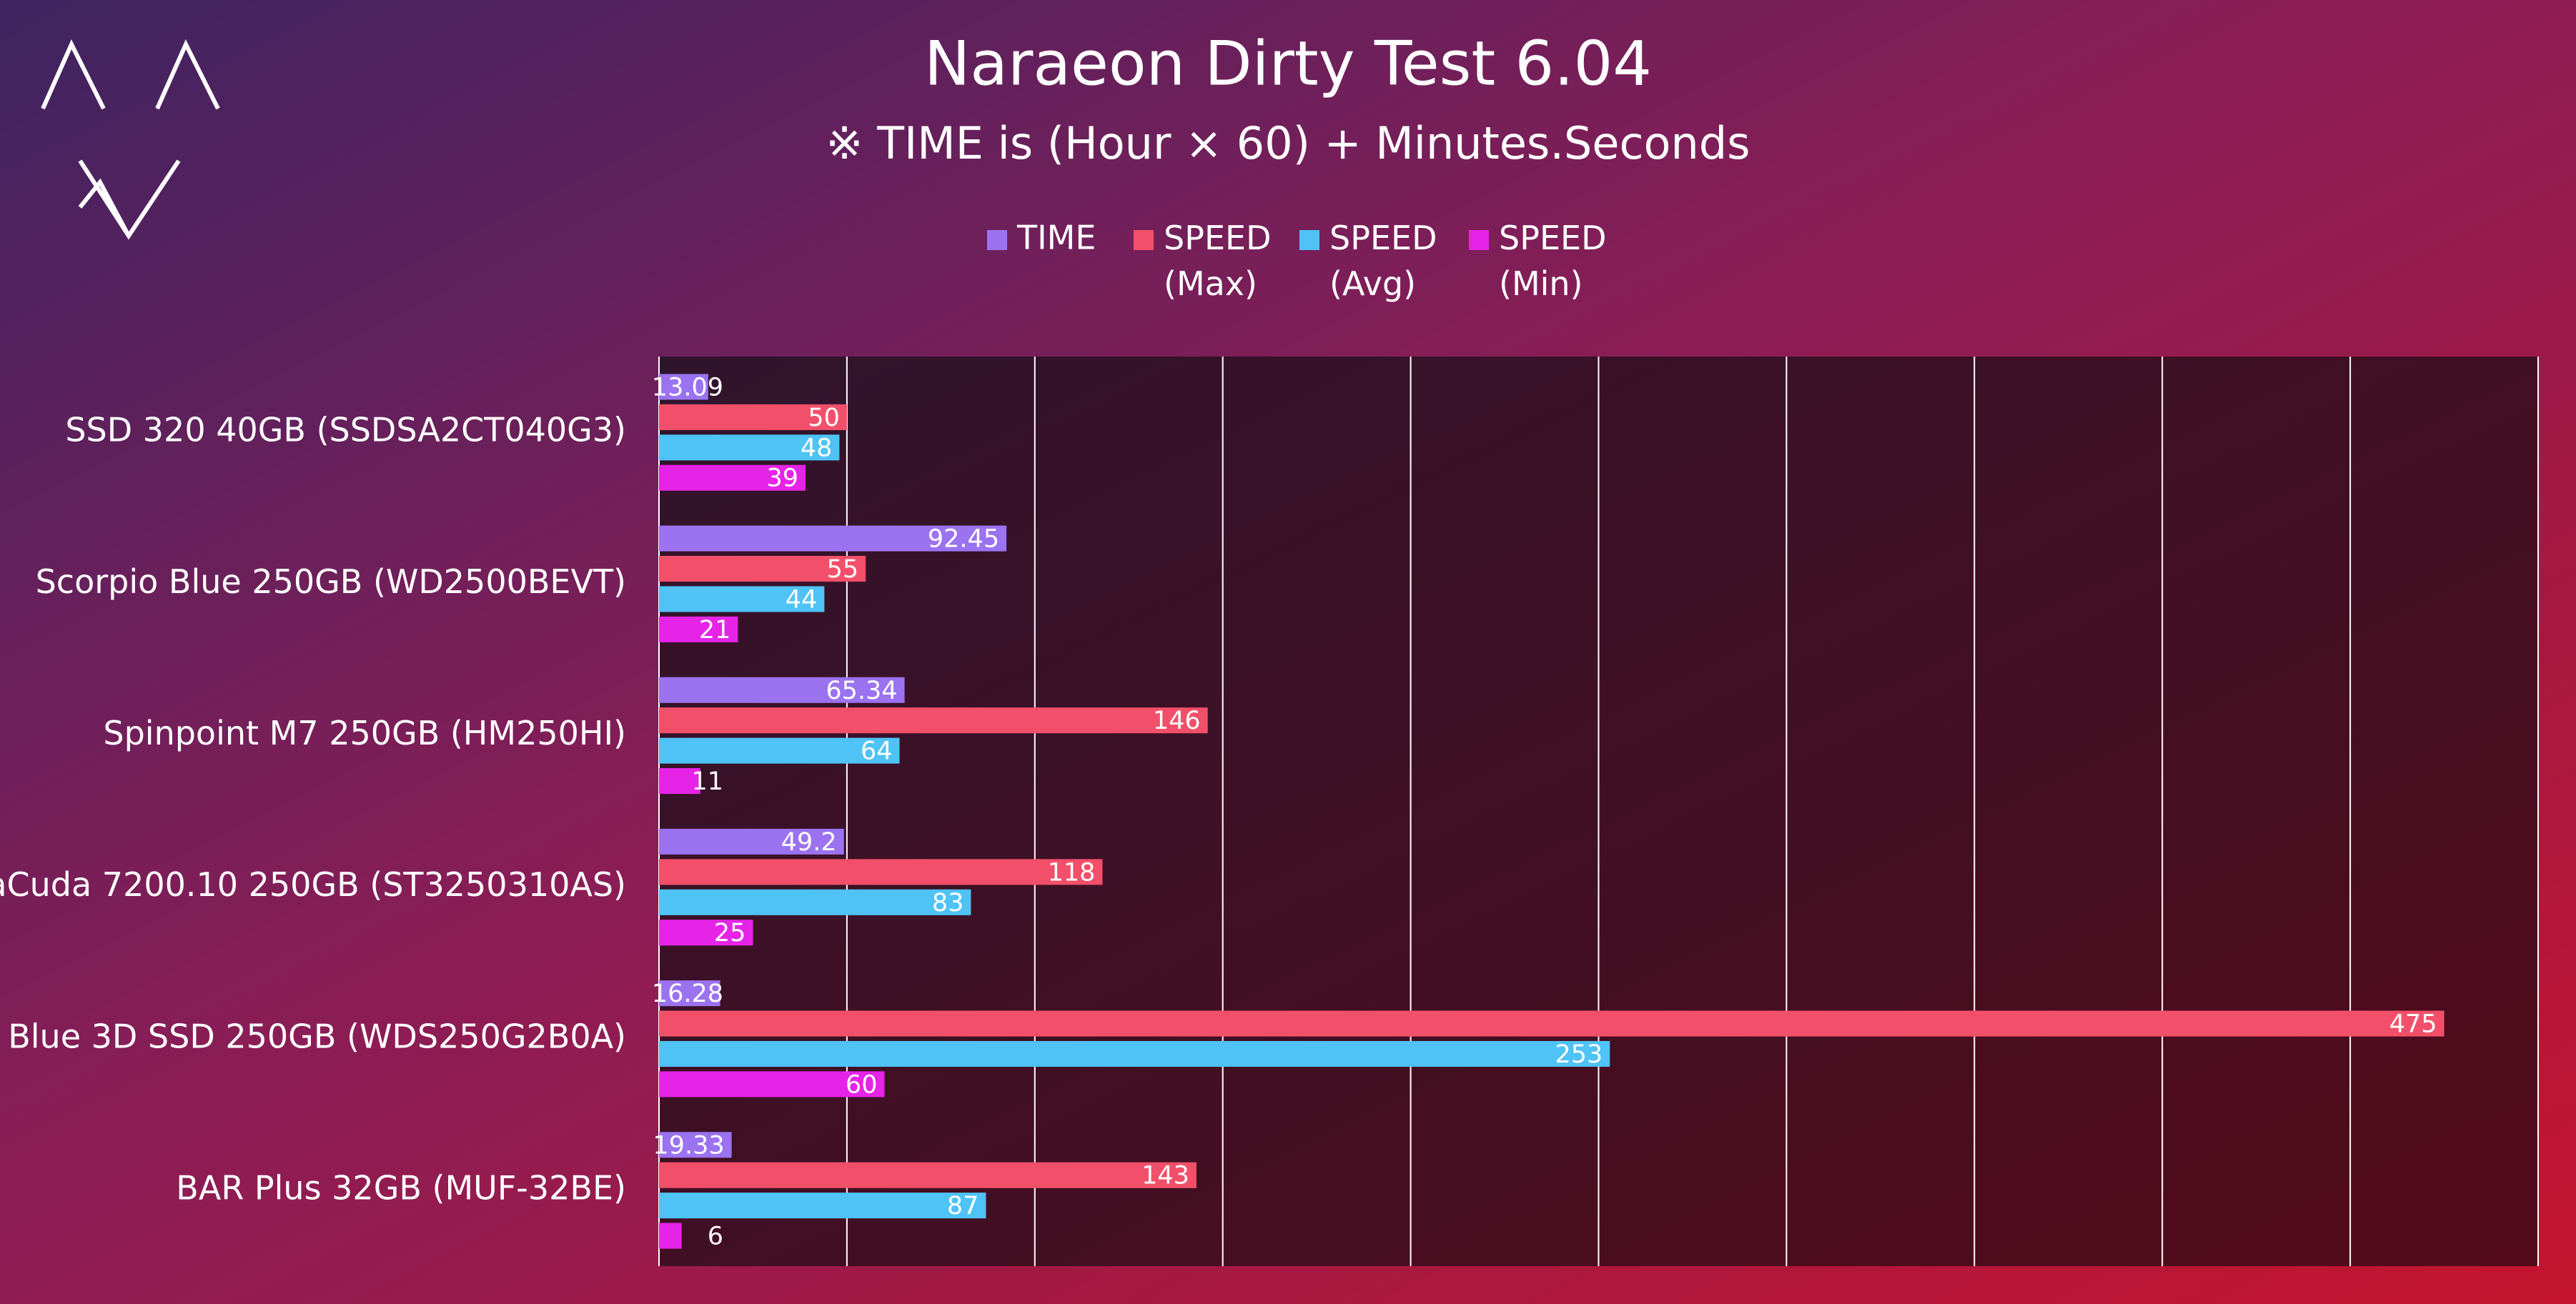 The image size is (2576, 1304). What do you see at coordinates (861, 691) in the screenshot?
I see `value-label: 65.34` at bounding box center [861, 691].